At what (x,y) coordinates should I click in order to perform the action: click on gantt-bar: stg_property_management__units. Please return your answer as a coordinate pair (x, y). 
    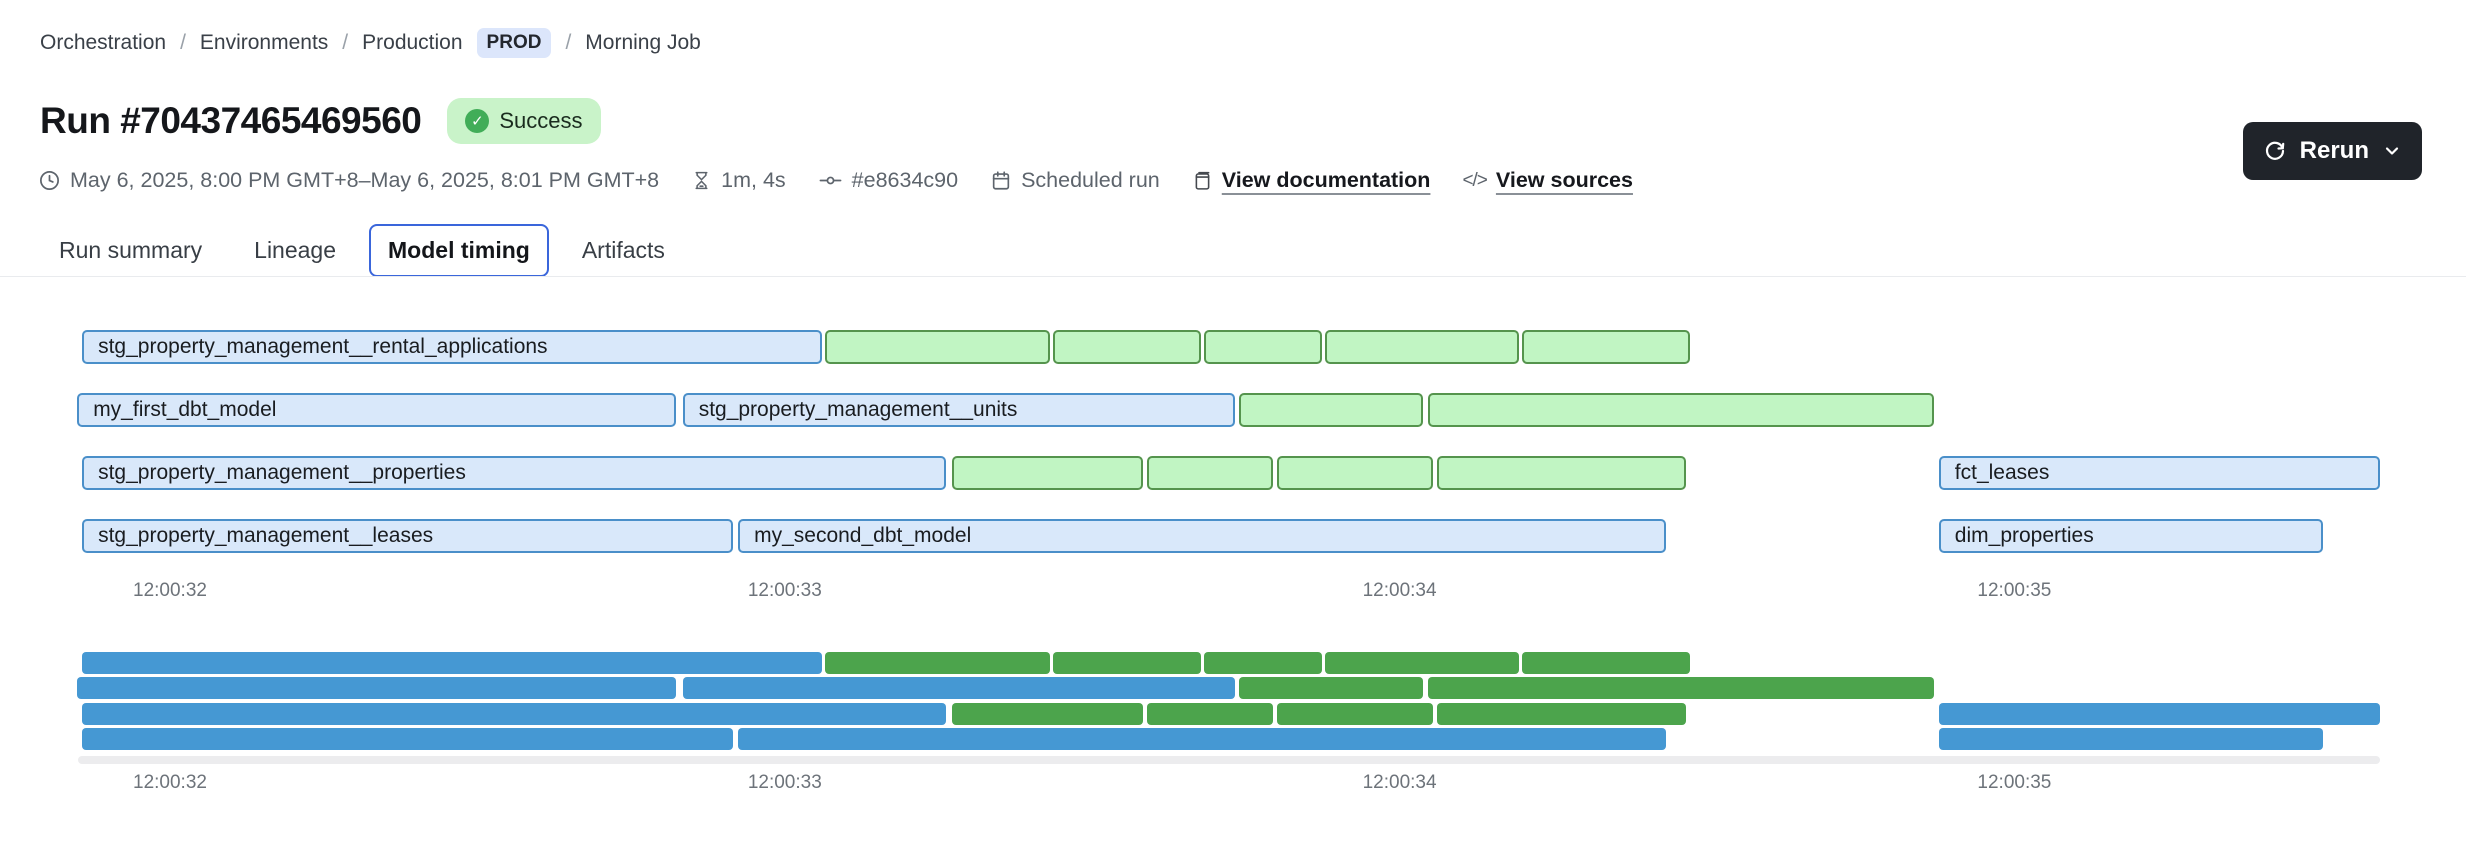
    Looking at the image, I should click on (958, 410).